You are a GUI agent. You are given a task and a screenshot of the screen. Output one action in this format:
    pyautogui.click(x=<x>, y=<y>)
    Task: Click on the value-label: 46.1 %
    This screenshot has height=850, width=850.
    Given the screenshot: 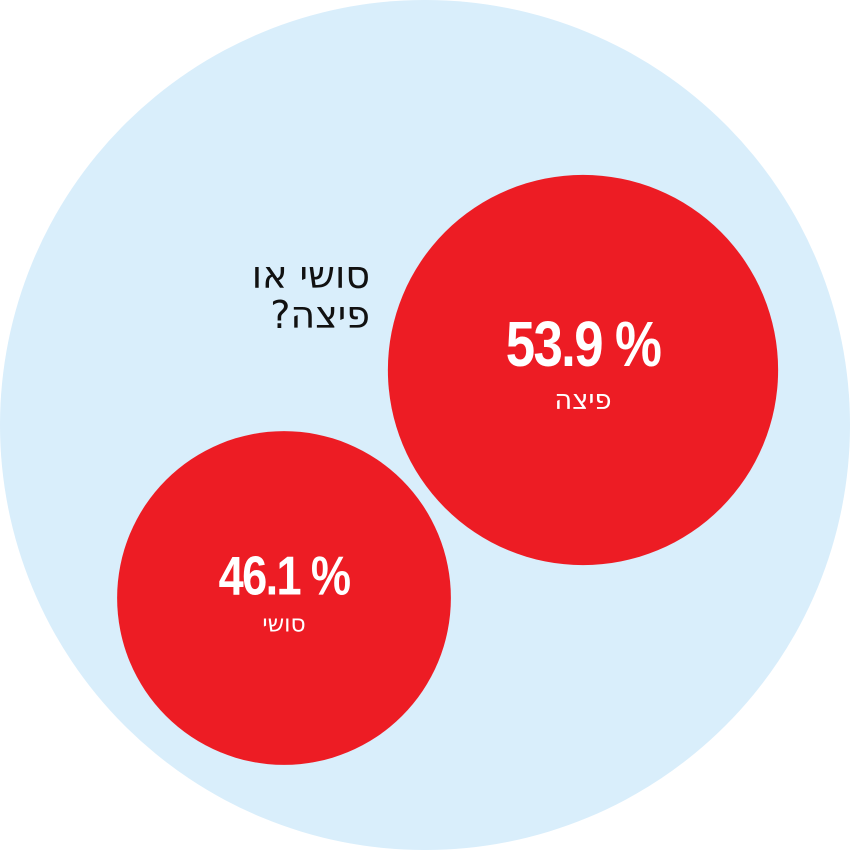 What is the action you would take?
    pyautogui.click(x=285, y=575)
    